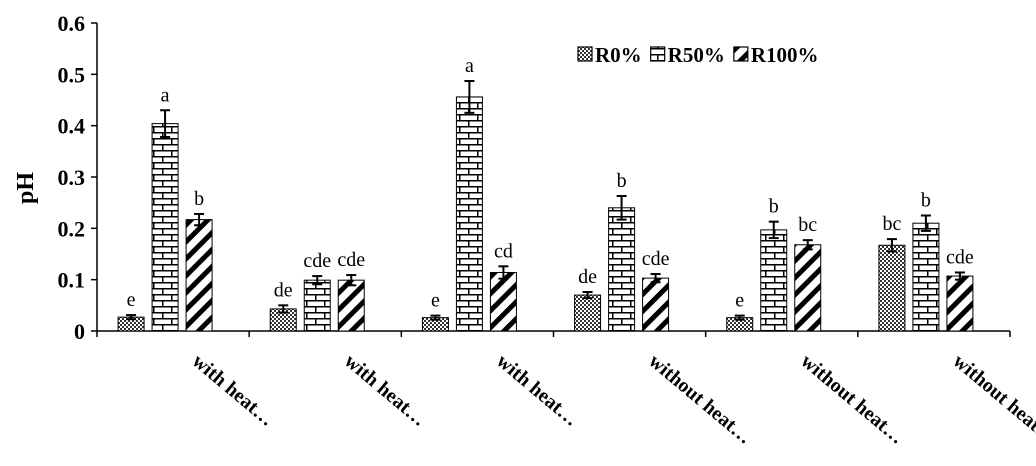 The height and width of the screenshot is (466, 1036). What do you see at coordinates (658, 54) in the screenshot?
I see `legend-swatch-R50%` at bounding box center [658, 54].